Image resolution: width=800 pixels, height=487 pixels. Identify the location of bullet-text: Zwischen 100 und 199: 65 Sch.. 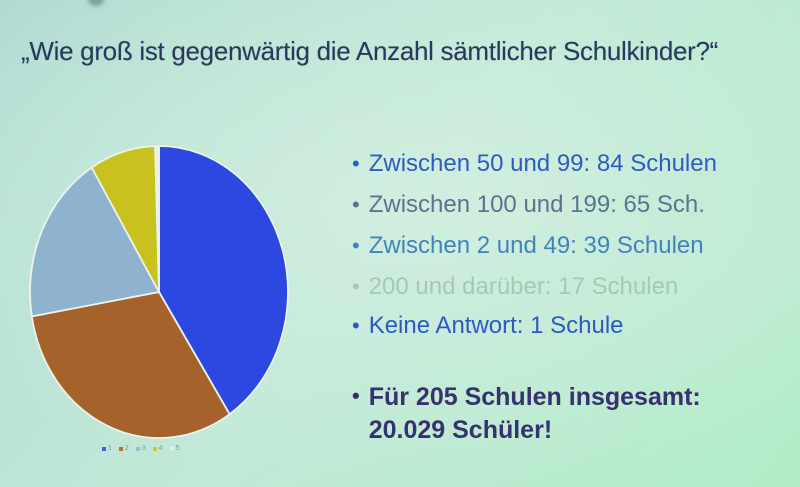
(536, 204).